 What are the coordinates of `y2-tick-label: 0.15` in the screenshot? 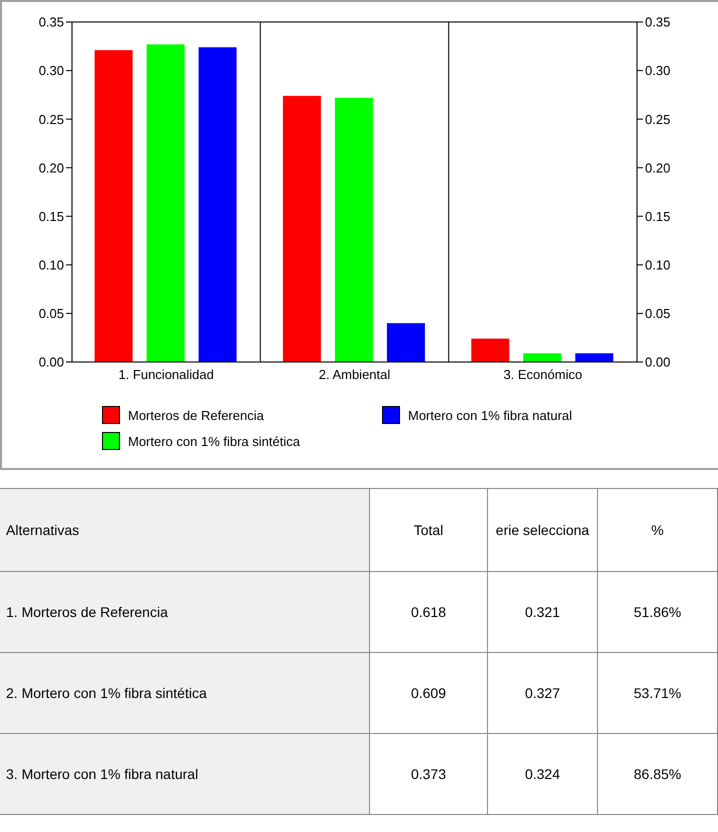 It's located at (657, 216).